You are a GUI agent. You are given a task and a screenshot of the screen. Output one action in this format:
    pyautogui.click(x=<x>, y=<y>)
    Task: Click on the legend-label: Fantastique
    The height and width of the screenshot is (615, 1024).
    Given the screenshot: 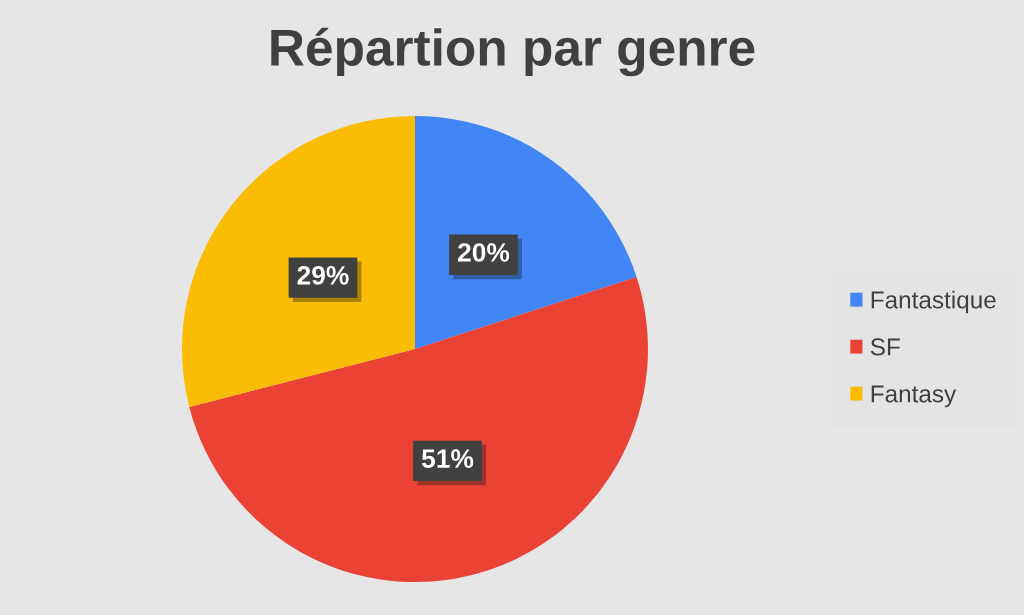 What is the action you would take?
    pyautogui.click(x=933, y=302)
    